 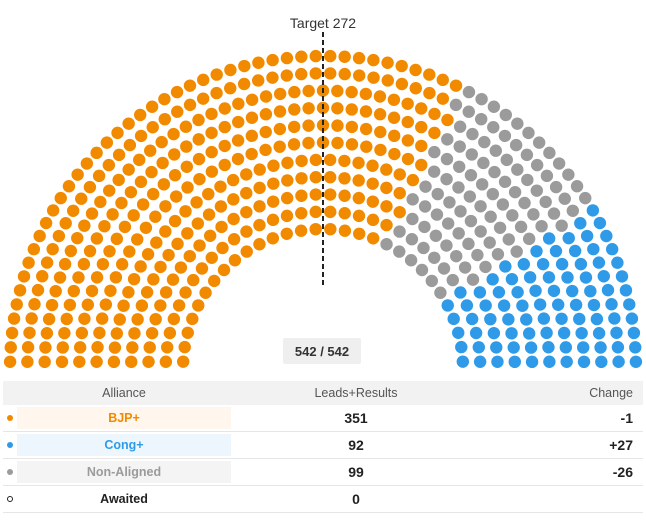 I want to click on leads-bjp: 351, so click(x=356, y=418).